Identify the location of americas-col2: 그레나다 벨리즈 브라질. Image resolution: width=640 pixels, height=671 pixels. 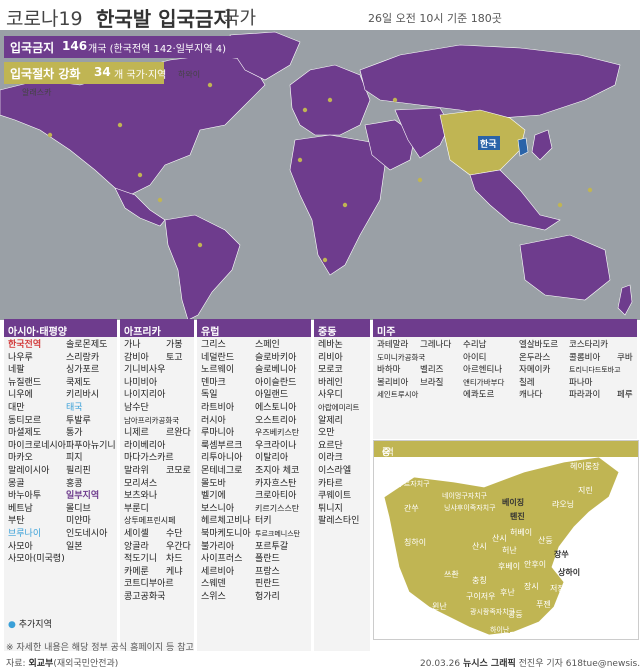
(436, 364).